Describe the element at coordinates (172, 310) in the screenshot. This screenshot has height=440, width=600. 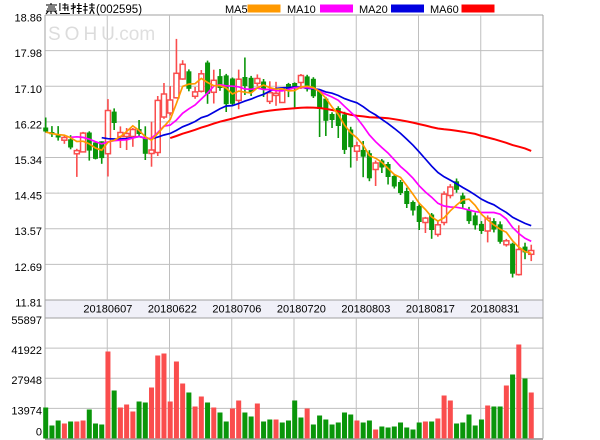
I see `svg-text: 20180622` at that location.